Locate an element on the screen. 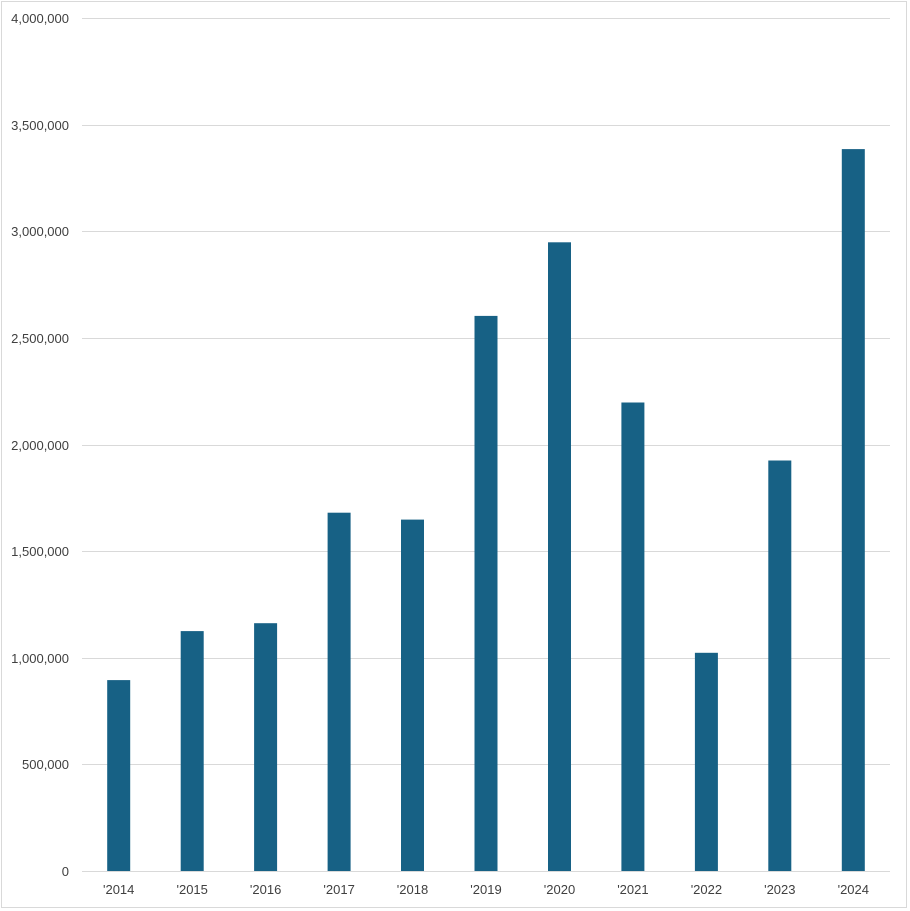  y-tick-label: 0 is located at coordinates (65, 871).